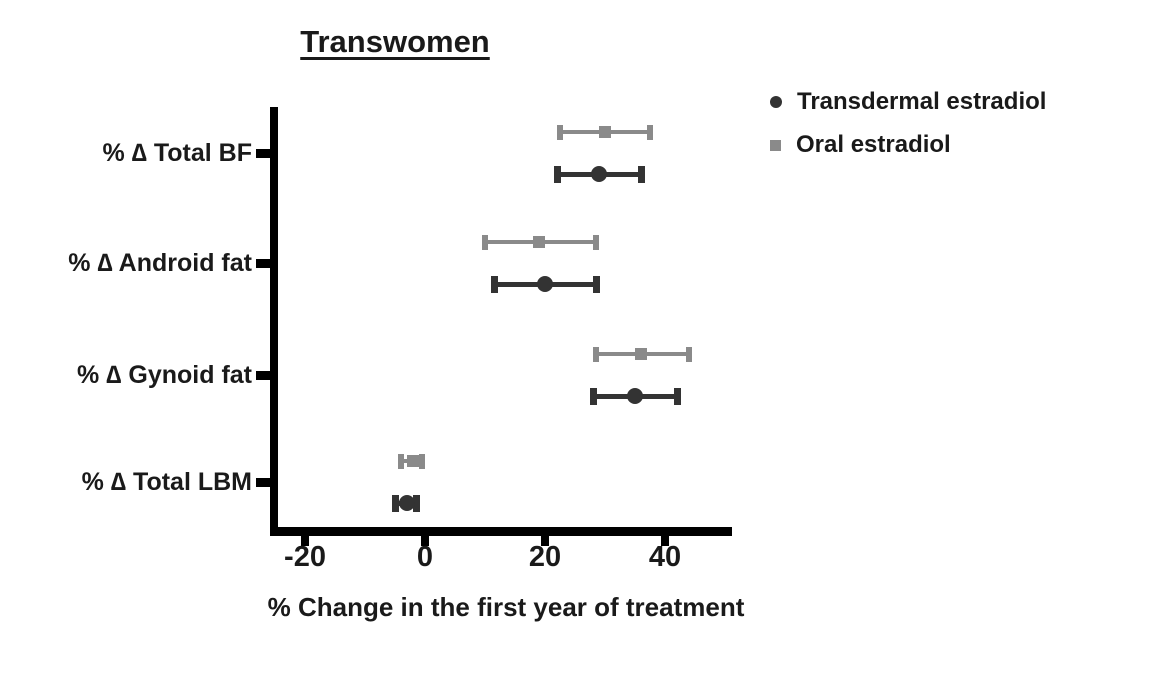  I want to click on x-axis, so click(501, 531).